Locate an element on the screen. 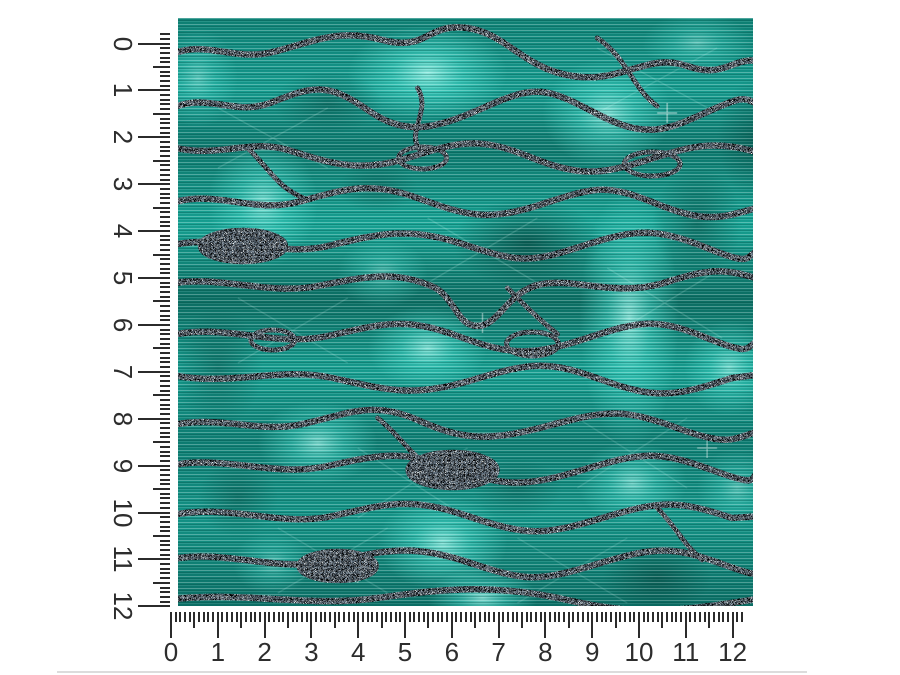  ruler-number: 0 is located at coordinates (123, 43).